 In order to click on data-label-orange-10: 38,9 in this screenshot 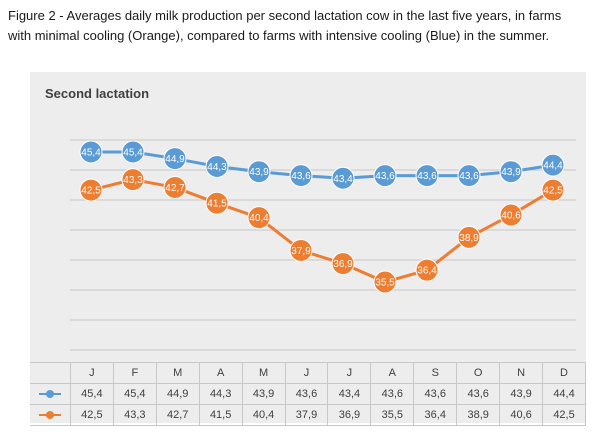, I will do `click(469, 238)`.